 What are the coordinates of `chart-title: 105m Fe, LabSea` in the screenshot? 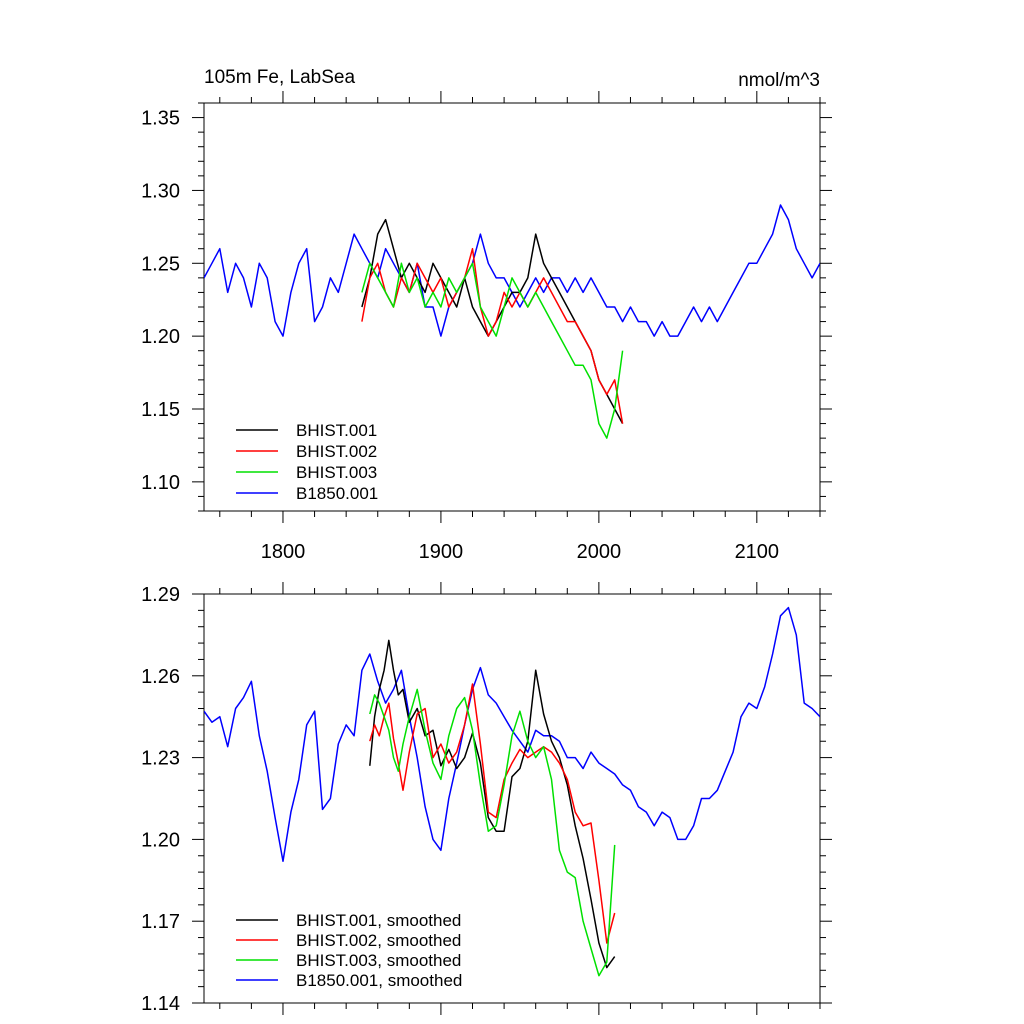 It's located at (279, 77).